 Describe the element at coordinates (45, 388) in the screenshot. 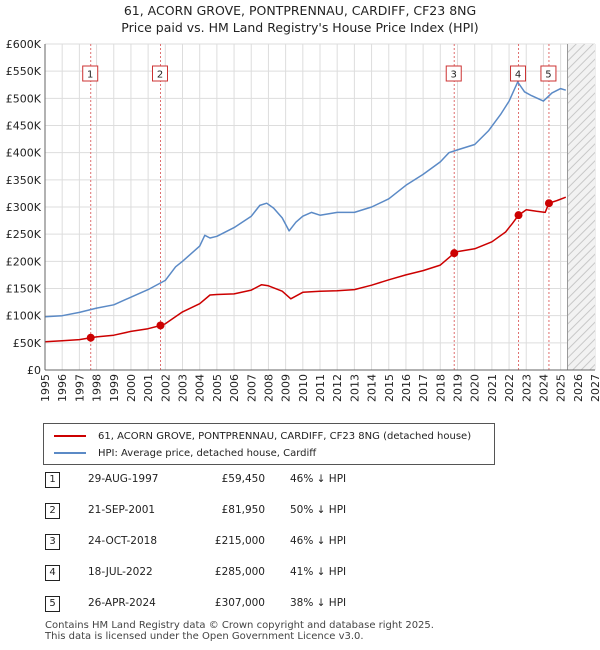

I see `x-tick-label: 1995` at that location.